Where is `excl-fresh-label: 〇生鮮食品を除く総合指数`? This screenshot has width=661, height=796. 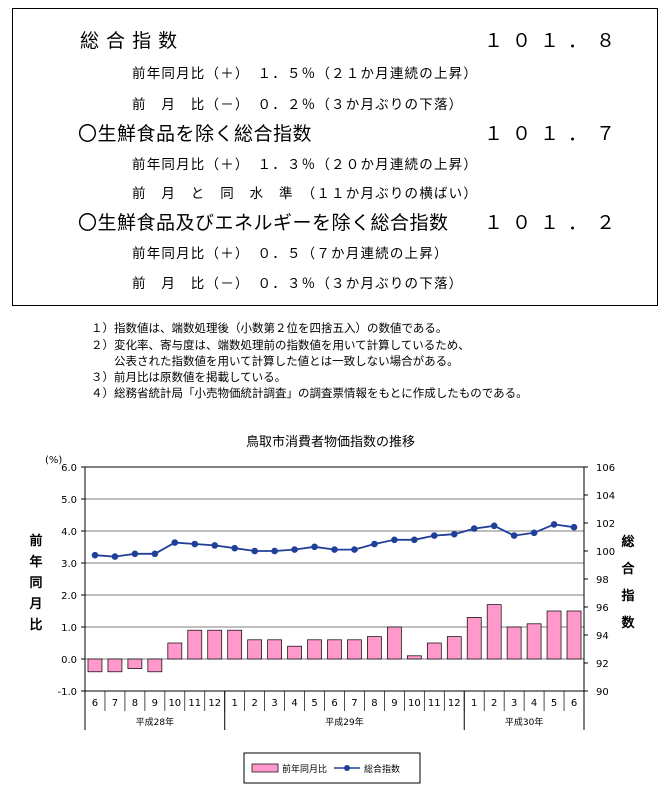
excl-fresh-label: 〇生鮮食品を除く総合指数 is located at coordinates (195, 134).